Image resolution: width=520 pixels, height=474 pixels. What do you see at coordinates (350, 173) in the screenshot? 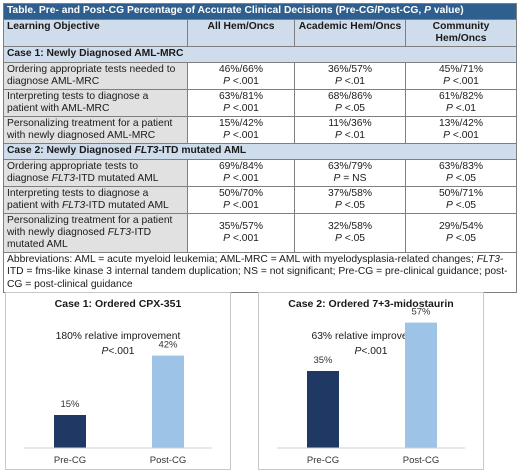
I see `value-cell: 63%/79% P = NS` at bounding box center [350, 173].